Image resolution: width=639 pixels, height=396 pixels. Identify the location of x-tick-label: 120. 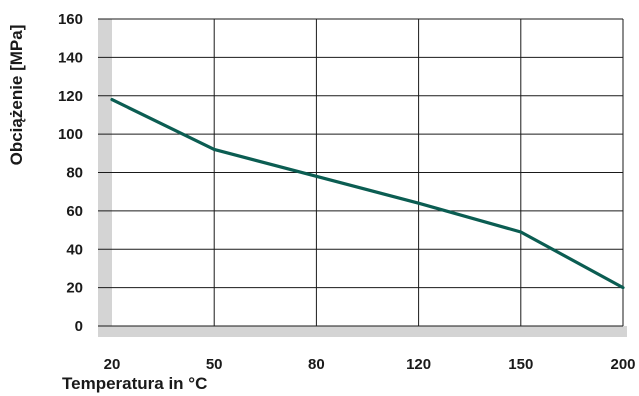
(418, 364).